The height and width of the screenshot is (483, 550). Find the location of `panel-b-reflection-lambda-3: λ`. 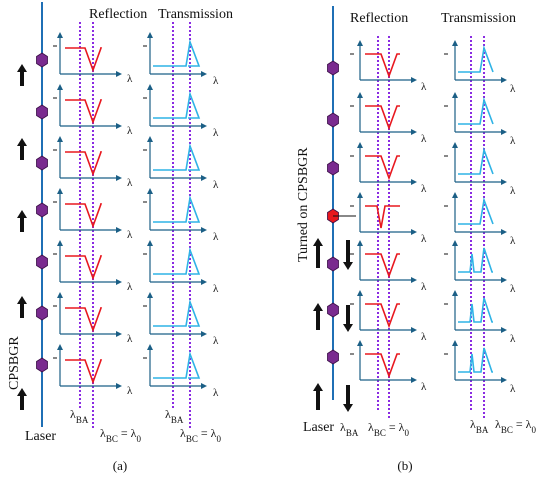

panel-b-reflection-lambda-3: λ is located at coordinates (424, 189).